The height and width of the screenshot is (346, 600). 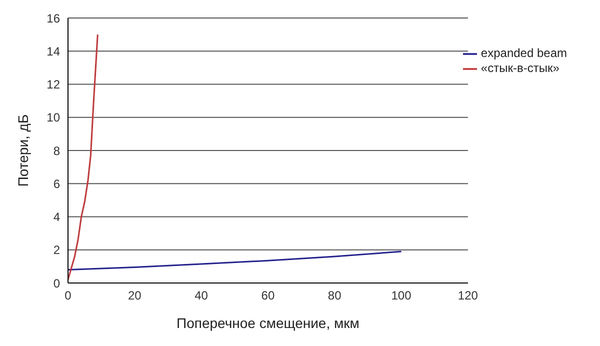 What do you see at coordinates (401, 295) in the screenshot?
I see `x-tick-label: 100` at bounding box center [401, 295].